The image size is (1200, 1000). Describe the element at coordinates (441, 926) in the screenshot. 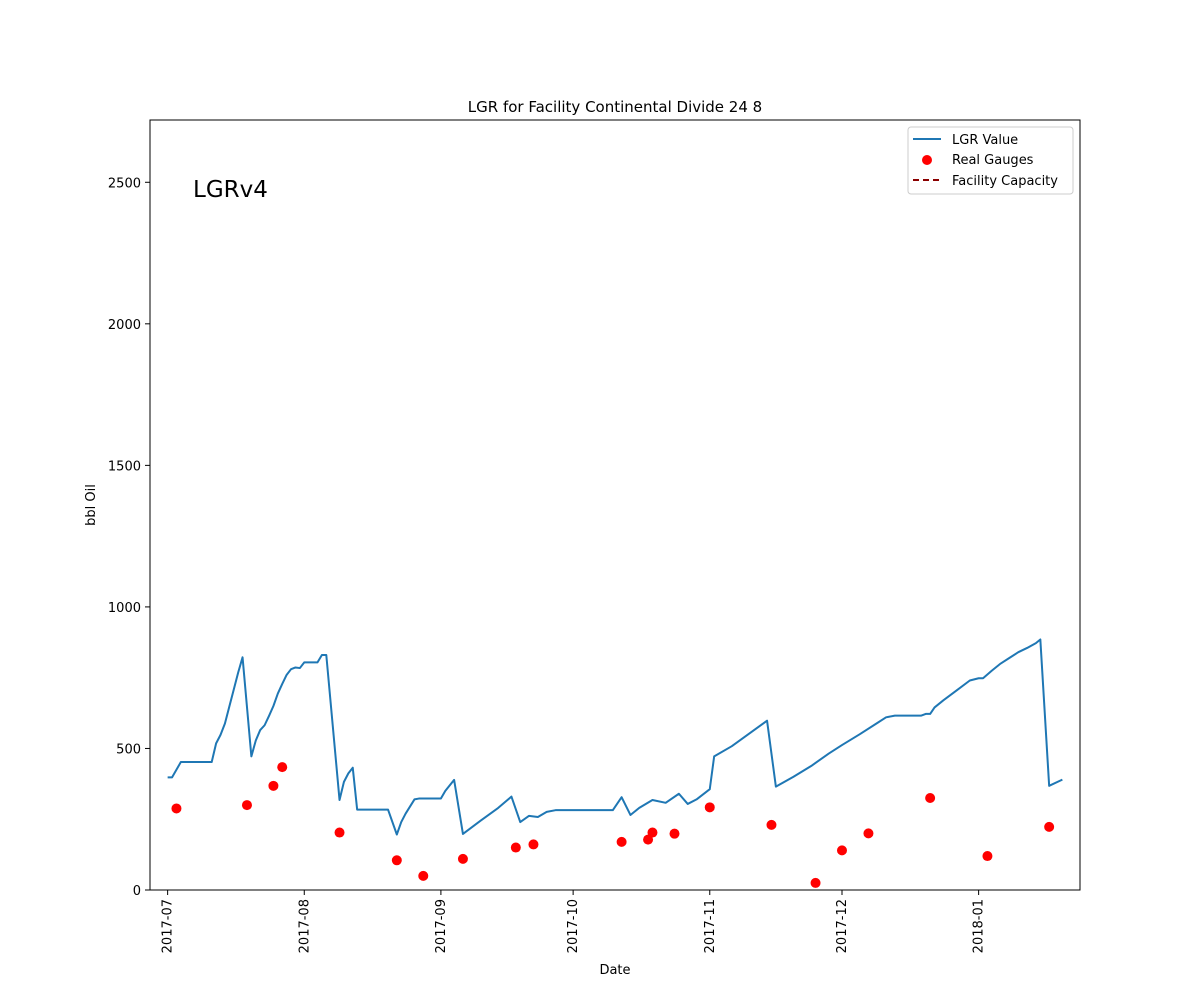

I see `x-tick-label: 2017-09` at that location.